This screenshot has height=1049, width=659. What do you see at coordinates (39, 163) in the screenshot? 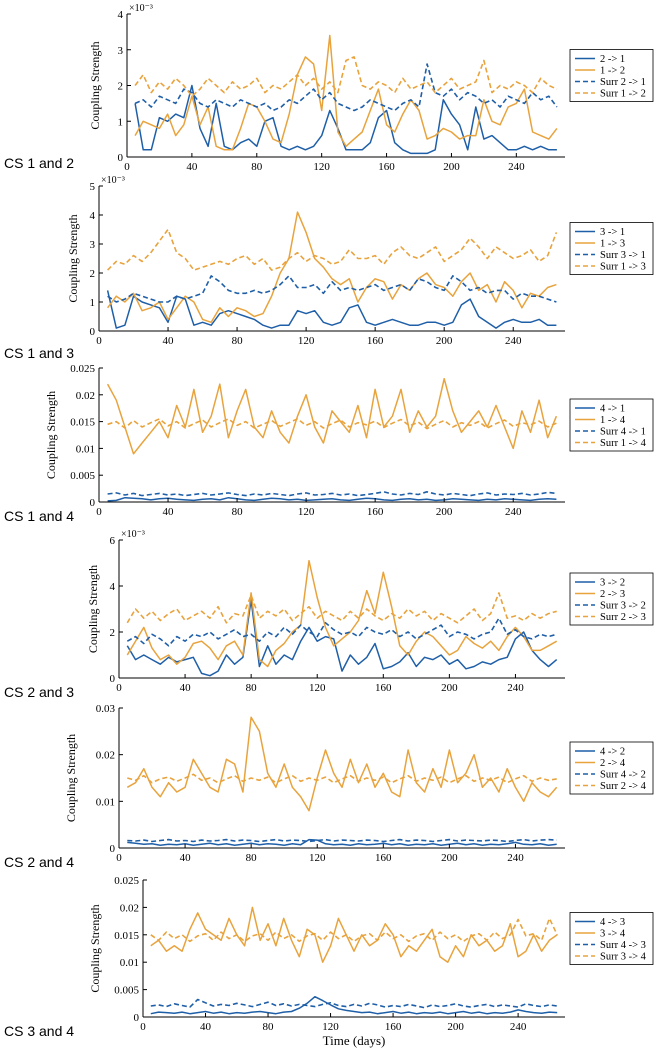
I see `panel-label: CS 1 and 2` at bounding box center [39, 163].